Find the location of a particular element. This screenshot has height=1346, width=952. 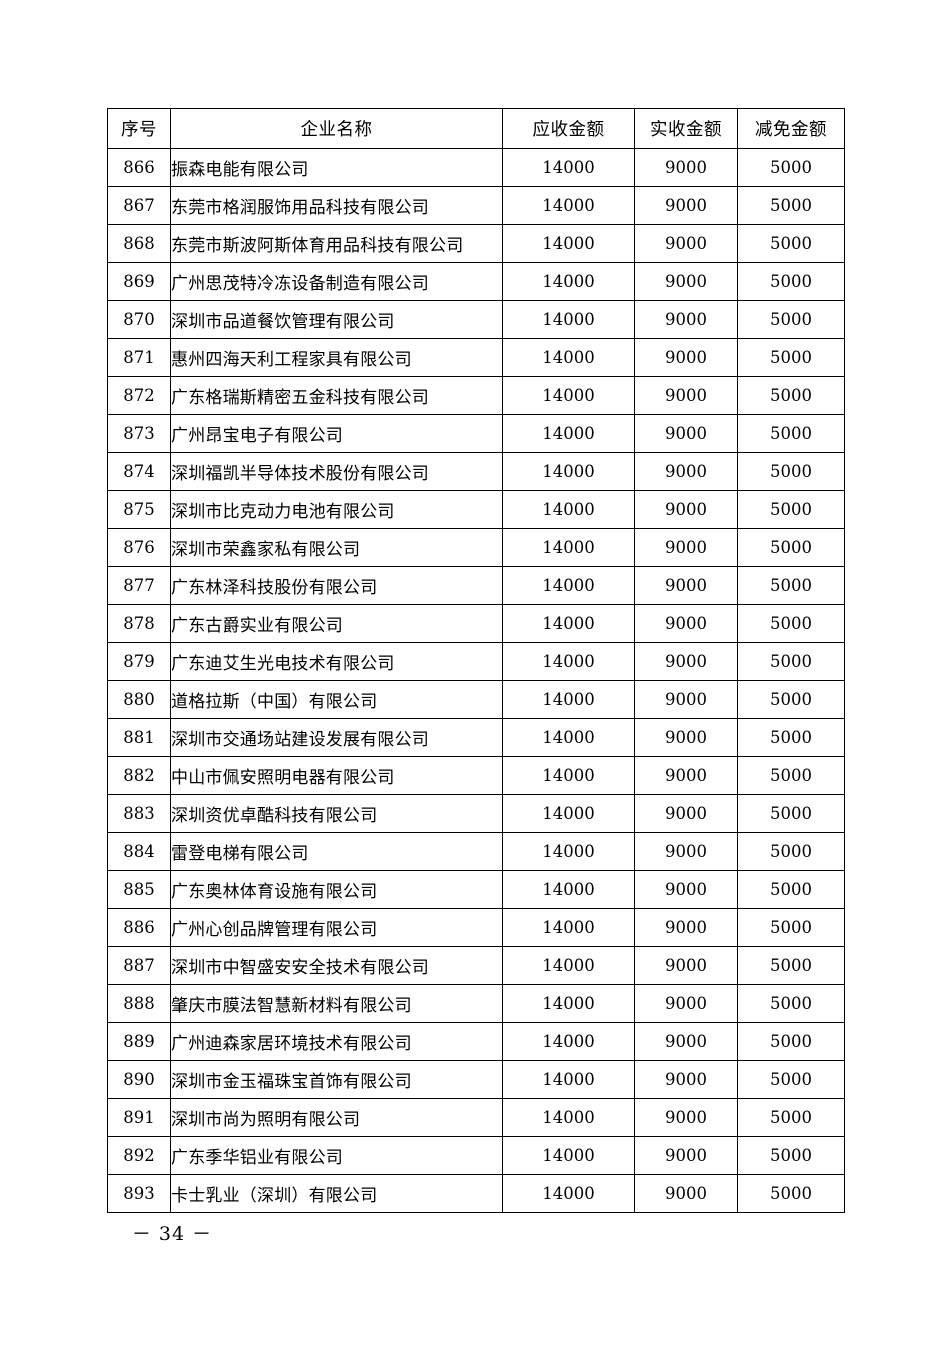

table-row: 893 卡士乳业（深圳）有限公司 14000 9000 5000 is located at coordinates (476, 1193).